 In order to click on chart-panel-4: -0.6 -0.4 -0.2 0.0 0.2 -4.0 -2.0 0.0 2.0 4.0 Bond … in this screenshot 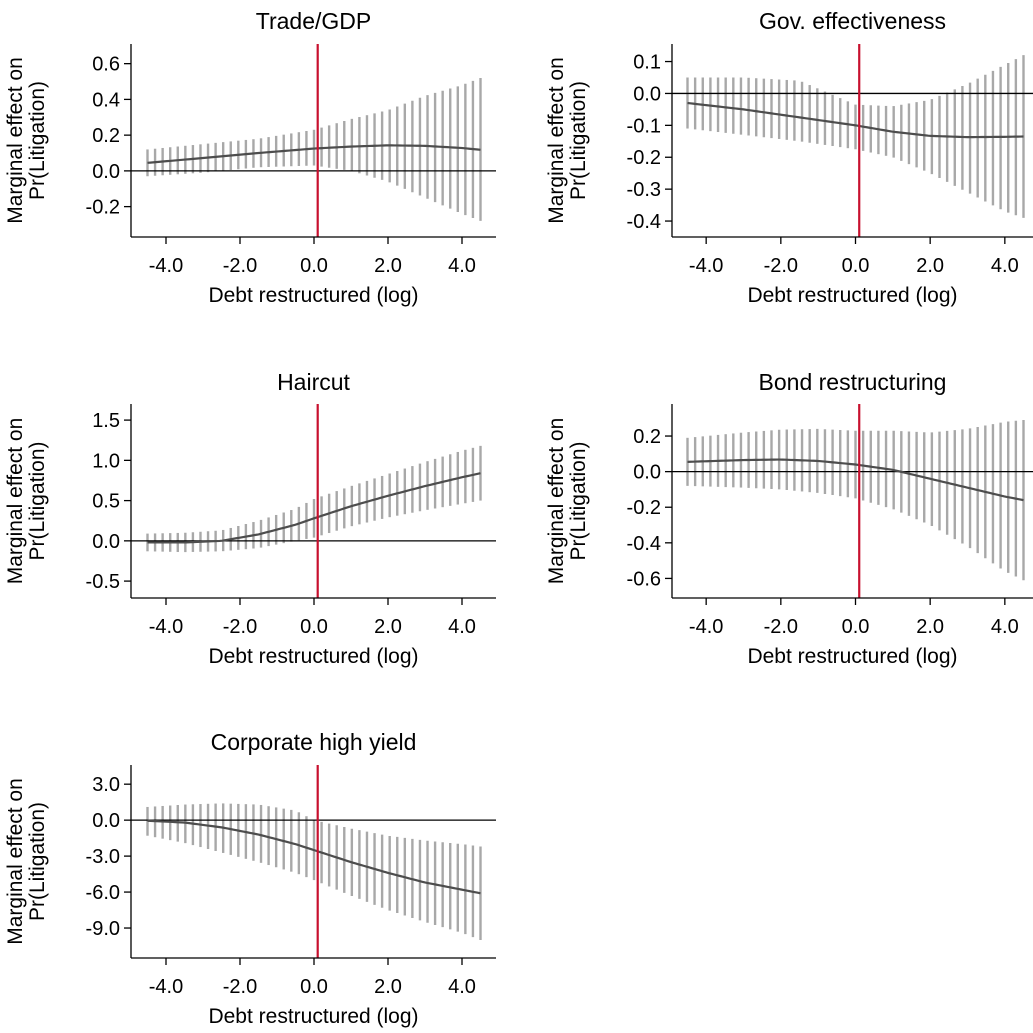, I will do `click(789, 518)`.